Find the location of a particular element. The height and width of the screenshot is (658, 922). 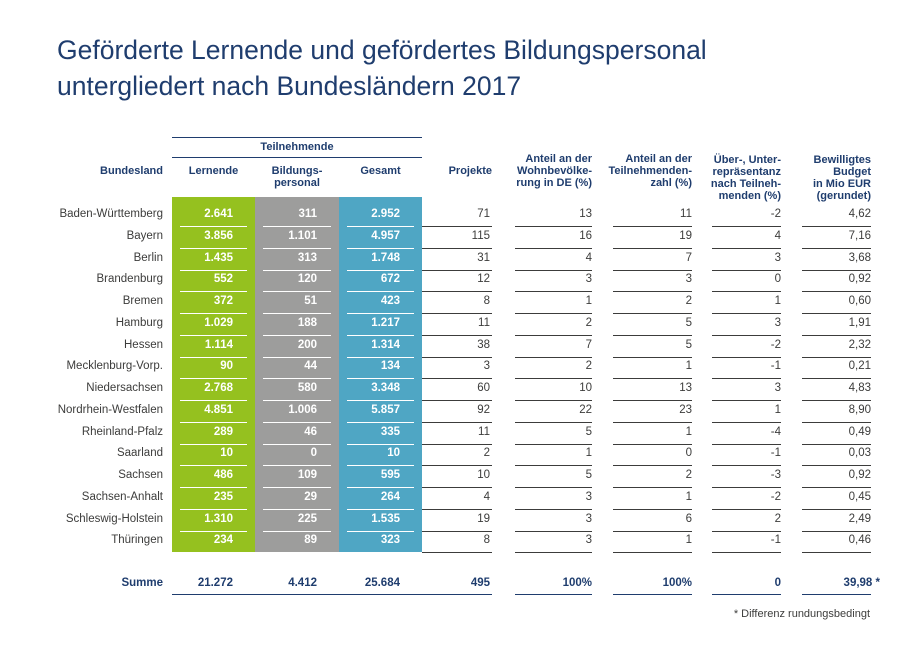

cell-gesamt: 134 is located at coordinates (390, 366).